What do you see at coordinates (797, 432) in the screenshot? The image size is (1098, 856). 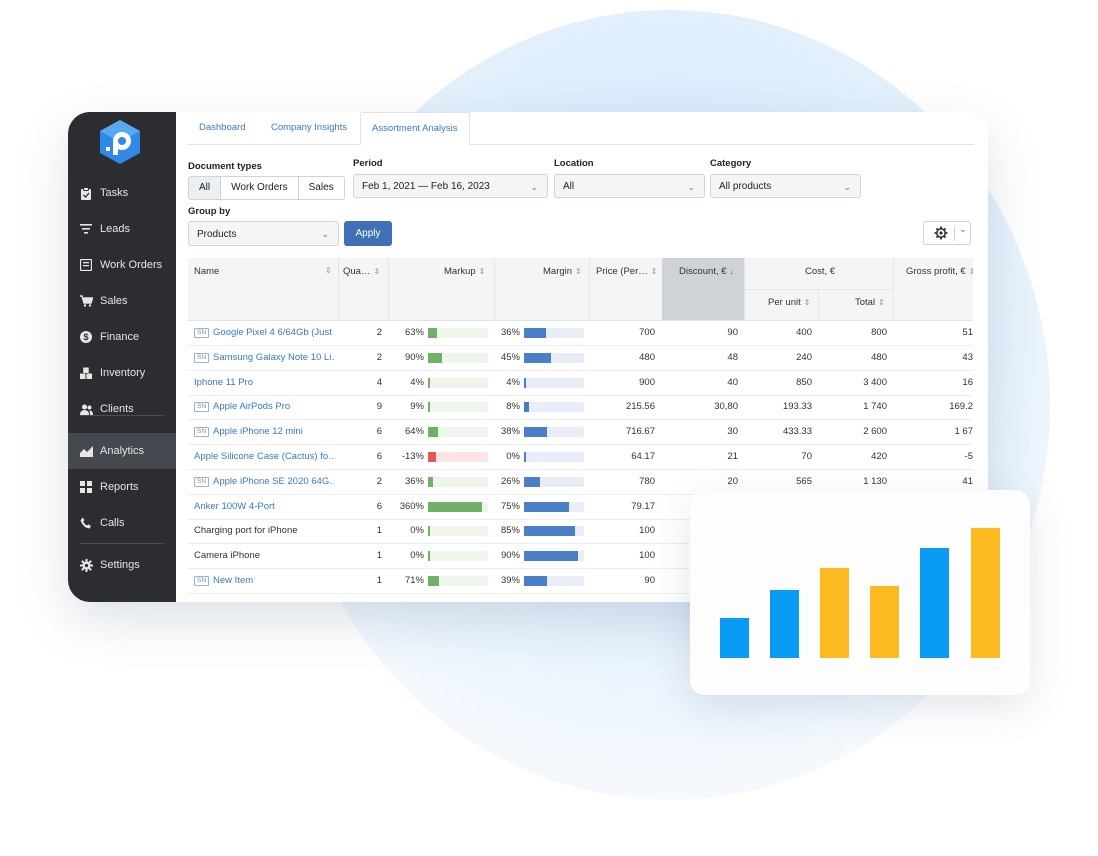 I see `cost-per-unit-cell: 433.33` at bounding box center [797, 432].